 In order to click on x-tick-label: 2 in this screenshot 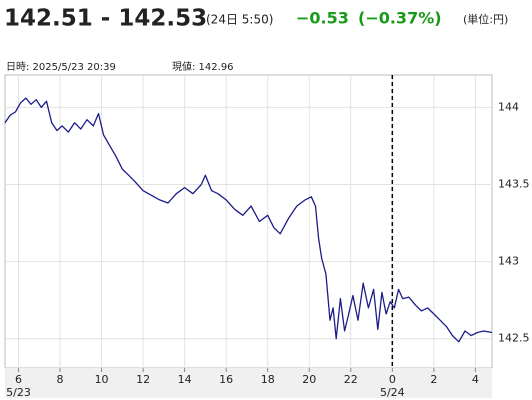, I will do `click(433, 379)`.